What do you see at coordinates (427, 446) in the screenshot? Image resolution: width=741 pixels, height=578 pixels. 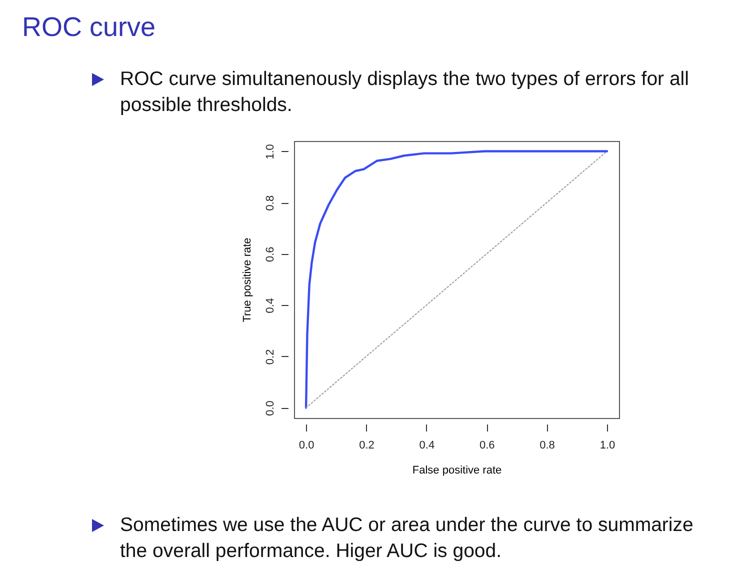 I see `x-tick-label: 0.4` at bounding box center [427, 446].